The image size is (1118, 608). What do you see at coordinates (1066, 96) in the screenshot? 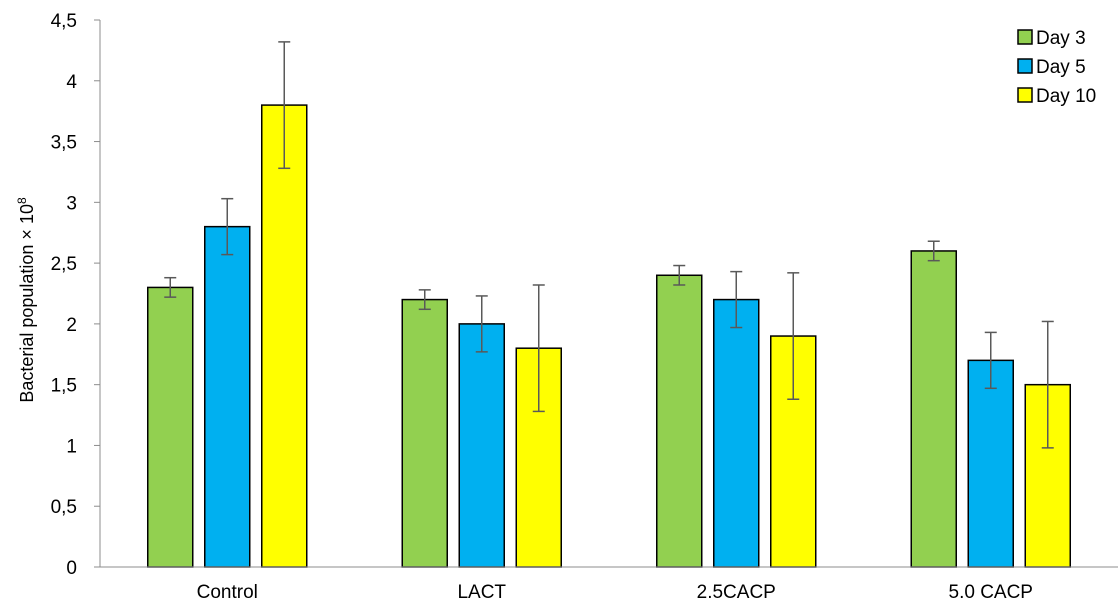
I see `legend-label: Day 10` at bounding box center [1066, 96].